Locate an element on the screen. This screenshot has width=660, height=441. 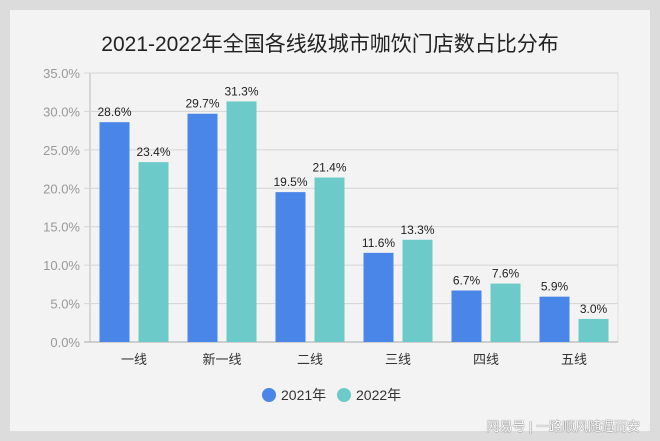
y-tick-label: 5.0% is located at coordinates (65, 304).